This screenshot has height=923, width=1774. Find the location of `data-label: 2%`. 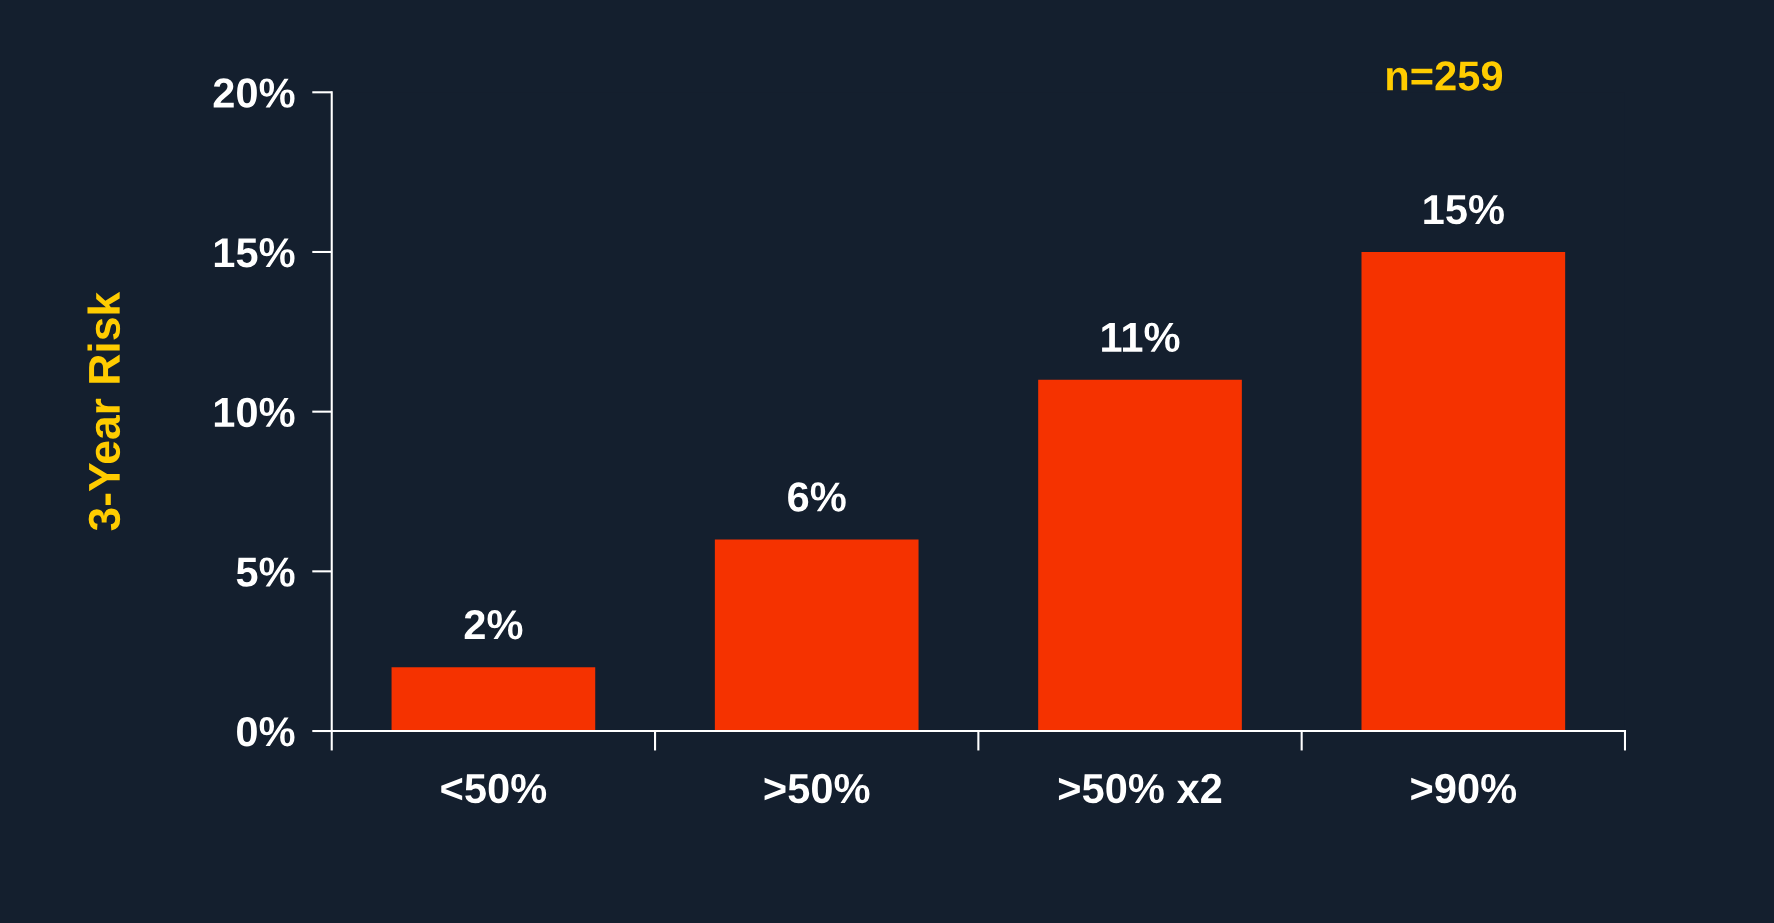

data-label: 2% is located at coordinates (493, 624).